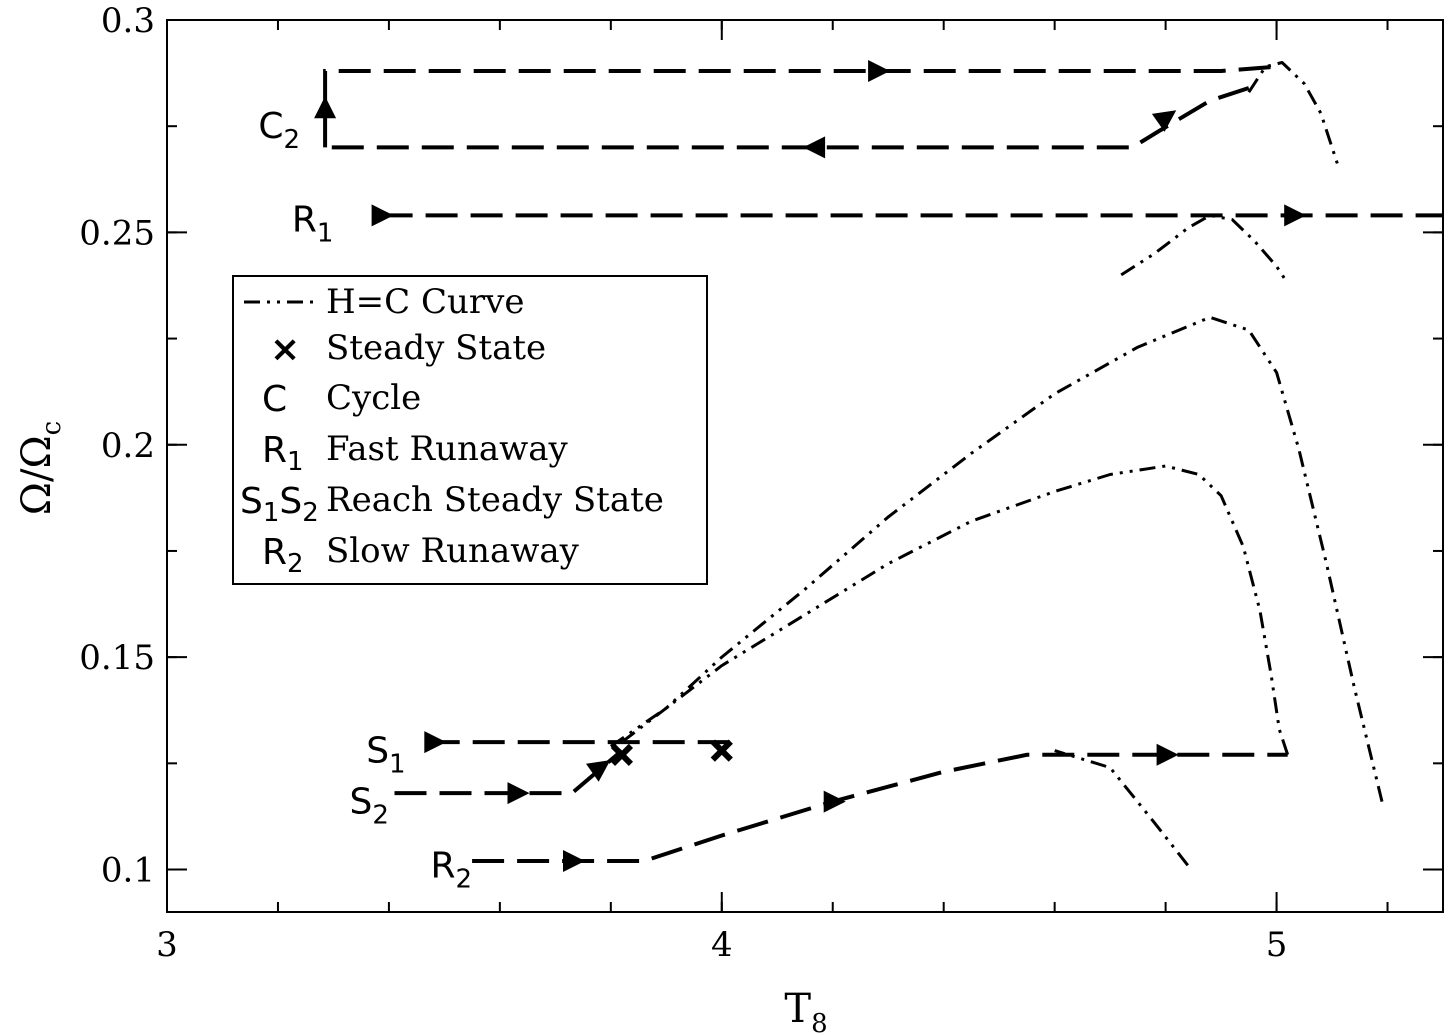 This screenshot has width=1450, height=1033. I want to click on legend-symbol-letter: ×, so click(285, 349).